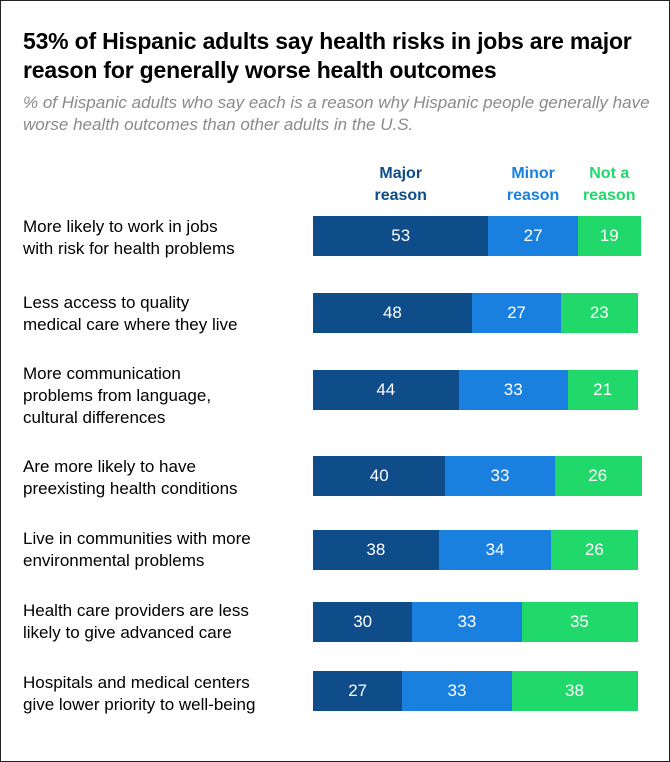  What do you see at coordinates (129, 248) in the screenshot?
I see `category-label-line: with risk for health problems` at bounding box center [129, 248].